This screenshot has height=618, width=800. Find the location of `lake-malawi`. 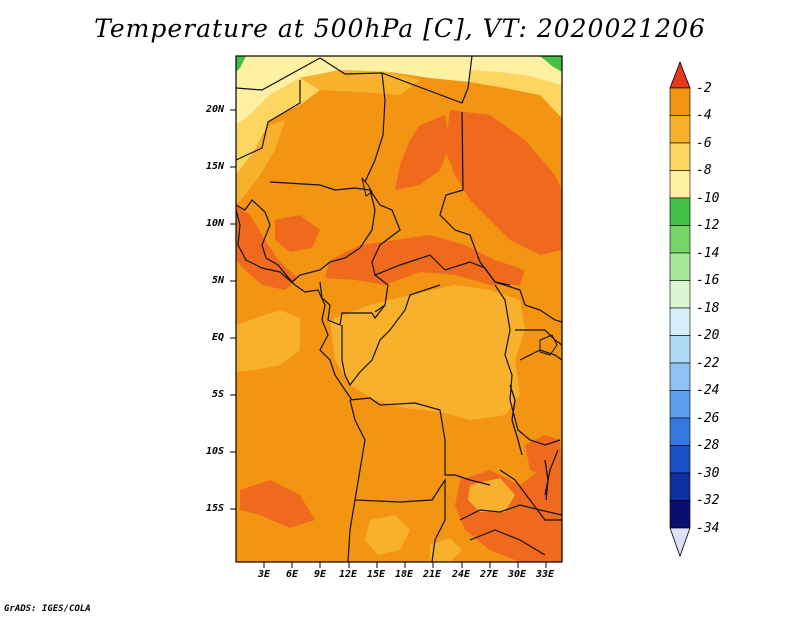

lake-malawi is located at coordinates (546, 480).